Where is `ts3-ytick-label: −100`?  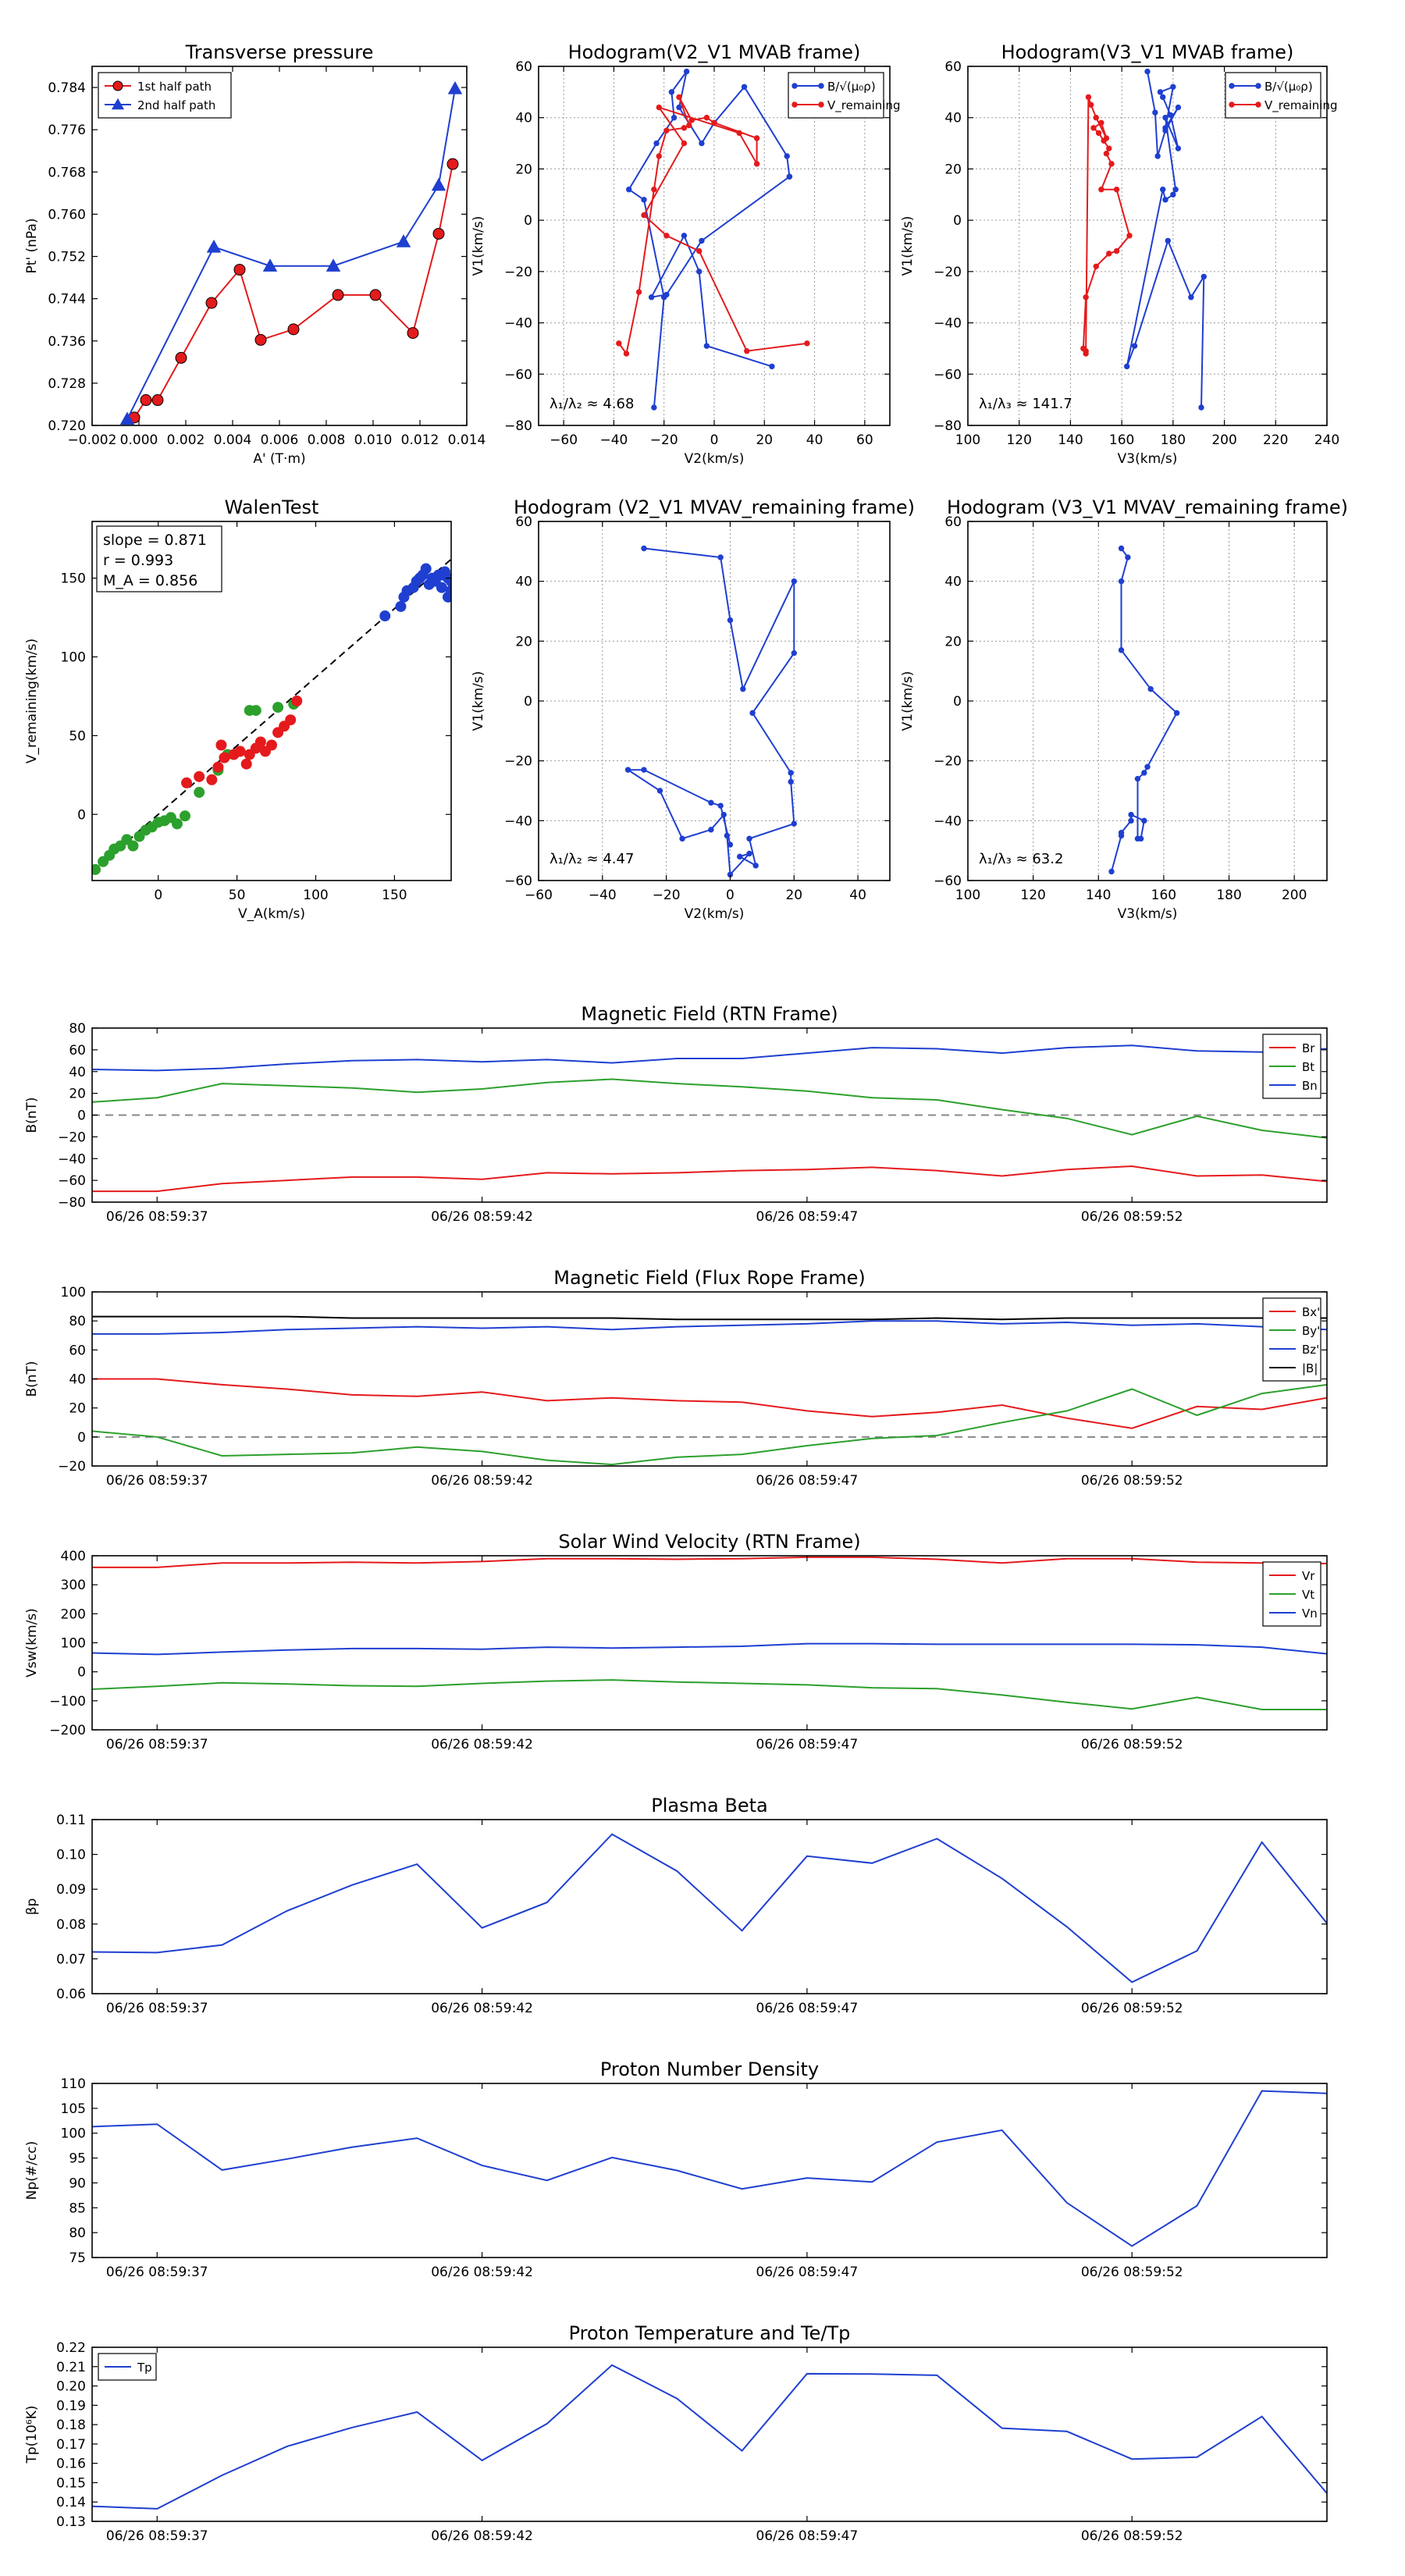 ts3-ytick-label: −100 is located at coordinates (68, 1702).